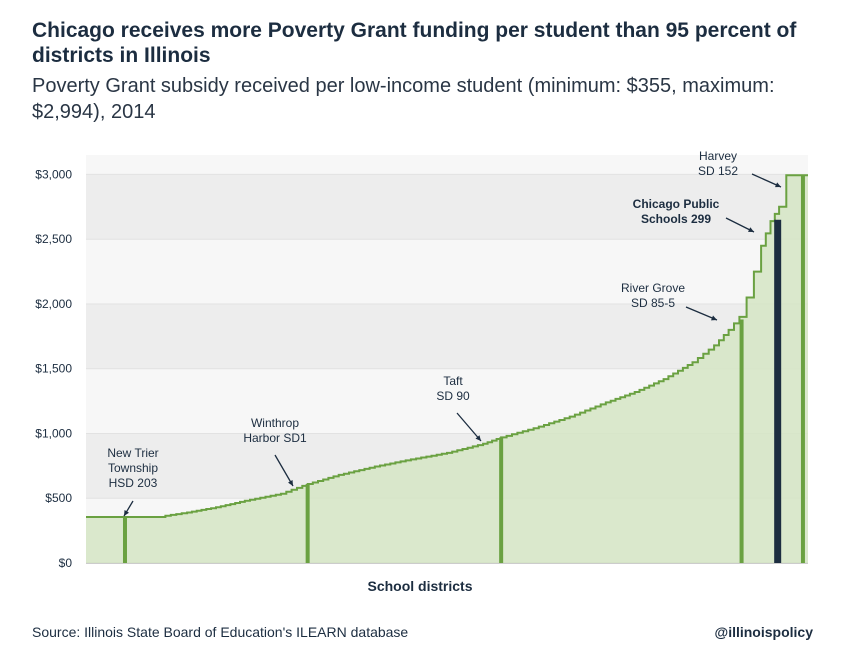  I want to click on highlight-label: Taft SD 90, so click(453, 388).